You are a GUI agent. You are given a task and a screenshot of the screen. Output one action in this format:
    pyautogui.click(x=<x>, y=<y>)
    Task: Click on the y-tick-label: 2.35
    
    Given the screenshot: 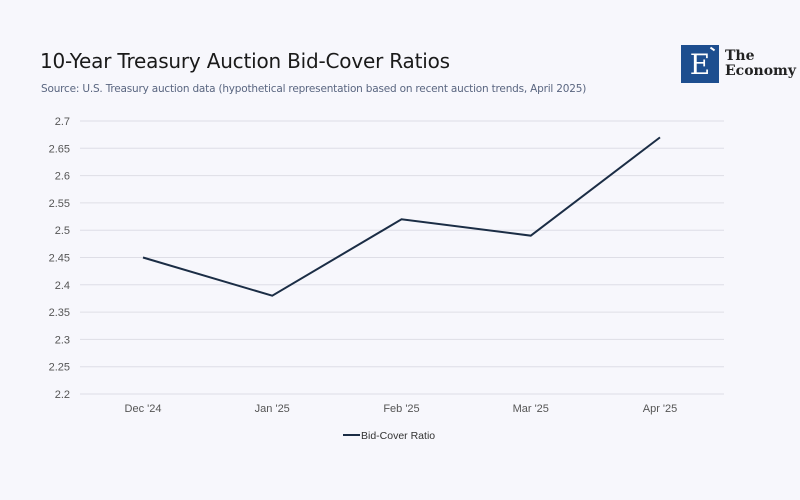 What is the action you would take?
    pyautogui.click(x=59, y=313)
    